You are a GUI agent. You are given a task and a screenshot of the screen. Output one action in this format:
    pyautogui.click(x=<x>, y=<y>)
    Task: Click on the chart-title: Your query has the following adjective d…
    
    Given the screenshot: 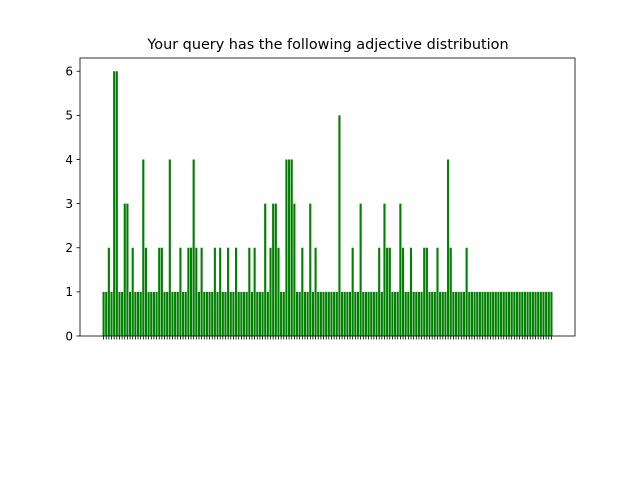 What is the action you would take?
    pyautogui.click(x=327, y=45)
    